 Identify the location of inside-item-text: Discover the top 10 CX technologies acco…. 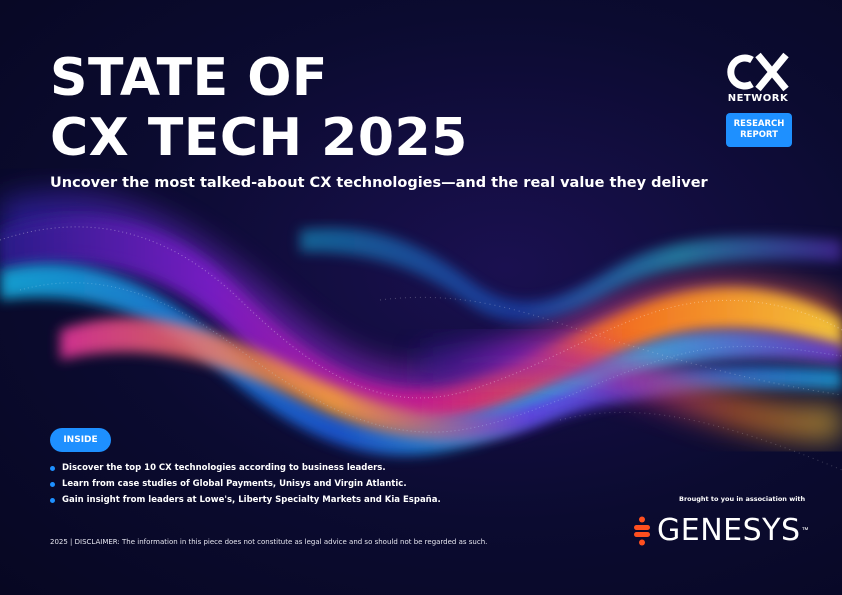
(224, 468).